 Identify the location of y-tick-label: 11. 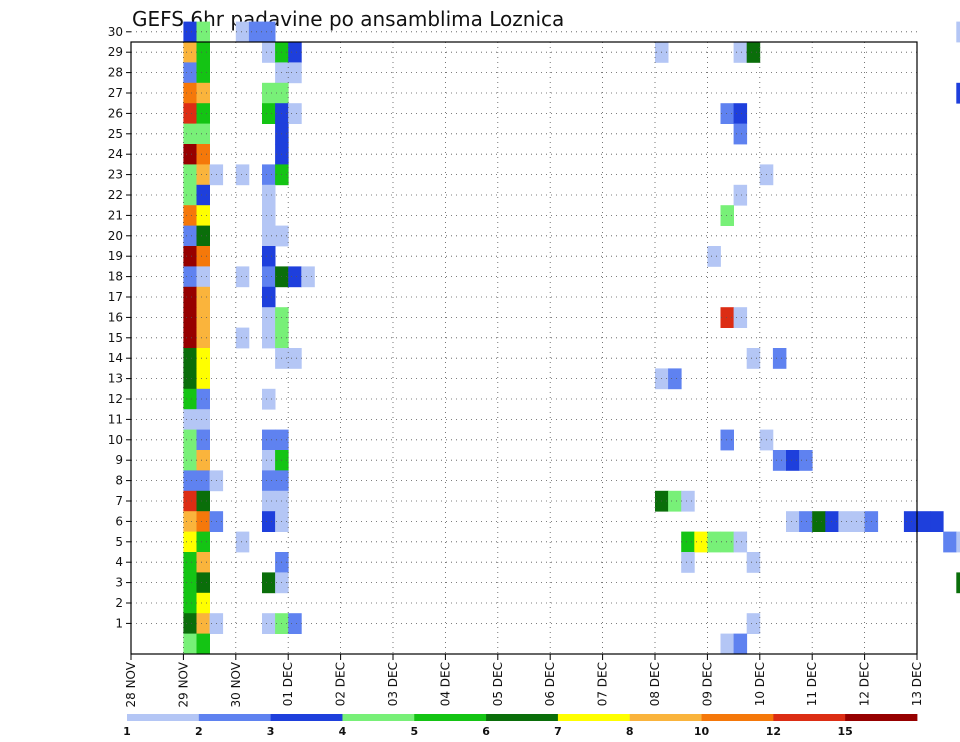
(115, 419).